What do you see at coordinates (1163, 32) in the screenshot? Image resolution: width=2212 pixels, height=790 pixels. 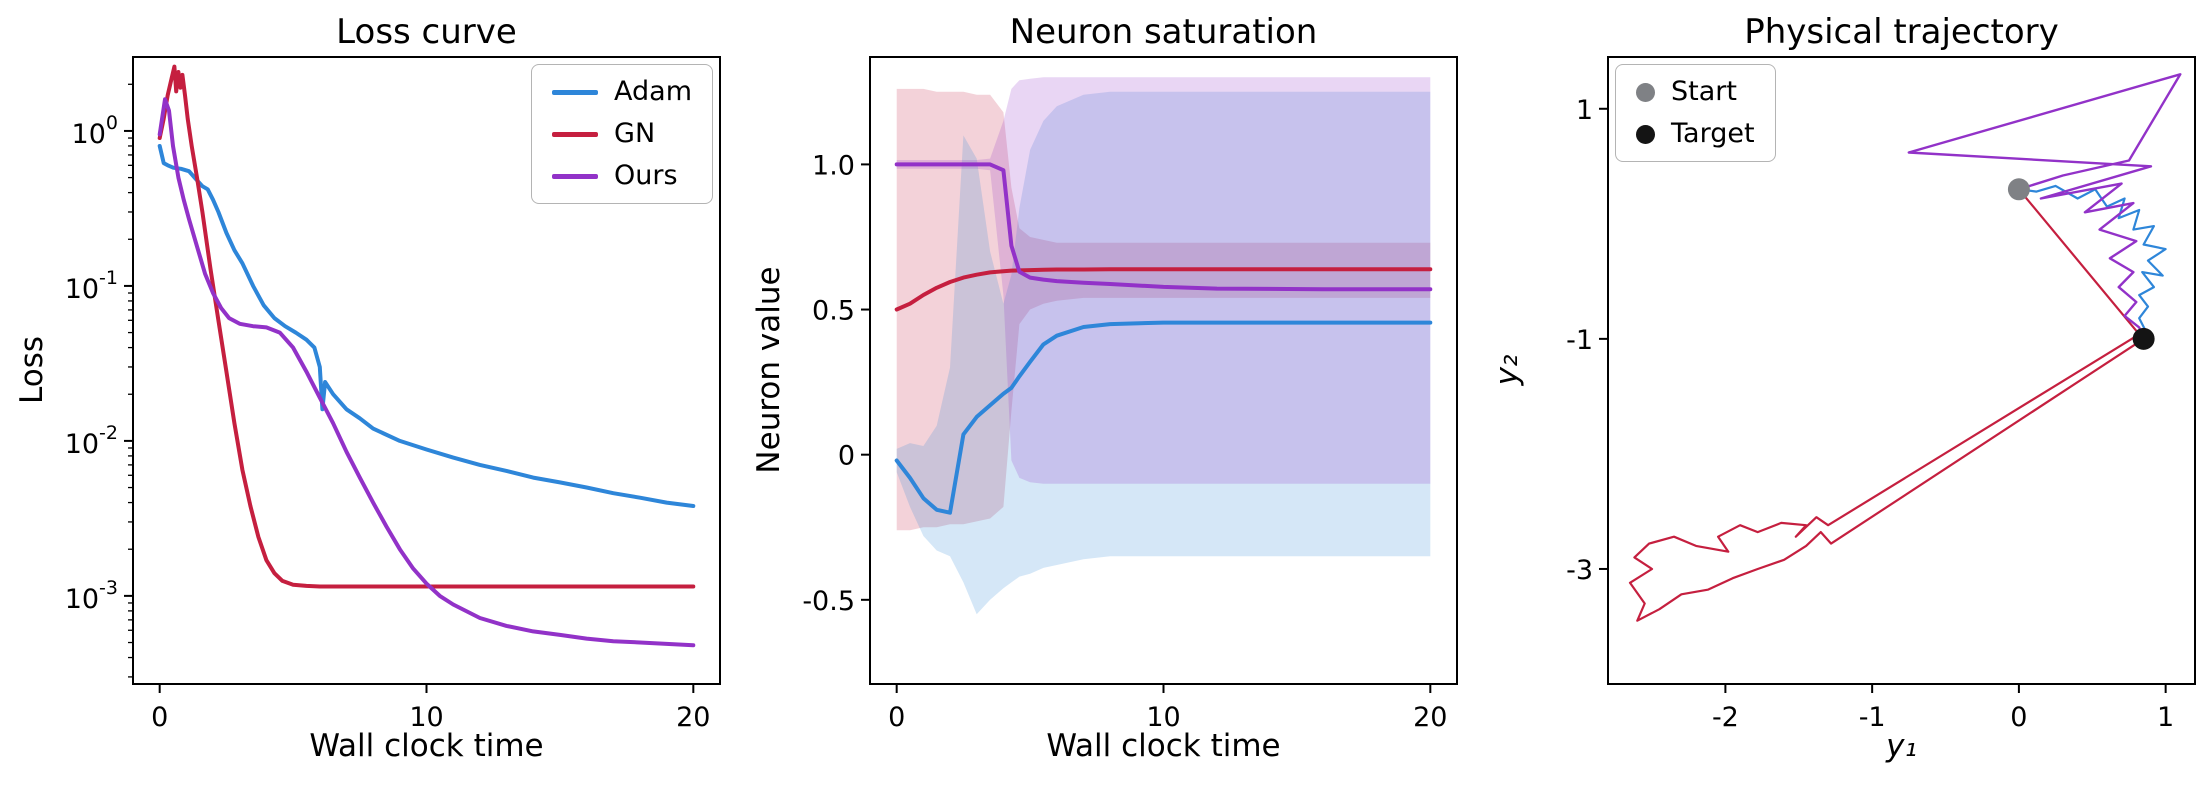 I see `chart-title-saturation: Neuron saturation` at bounding box center [1163, 32].